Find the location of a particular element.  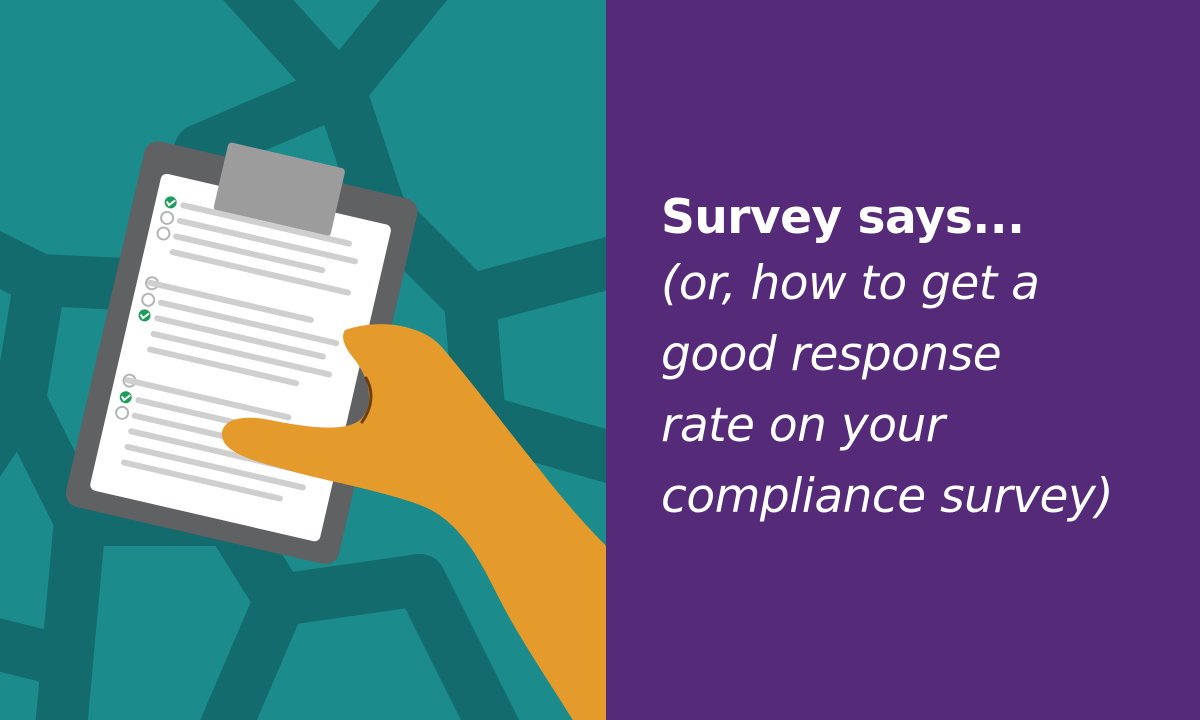

clipboard-clip is located at coordinates (279, 189).